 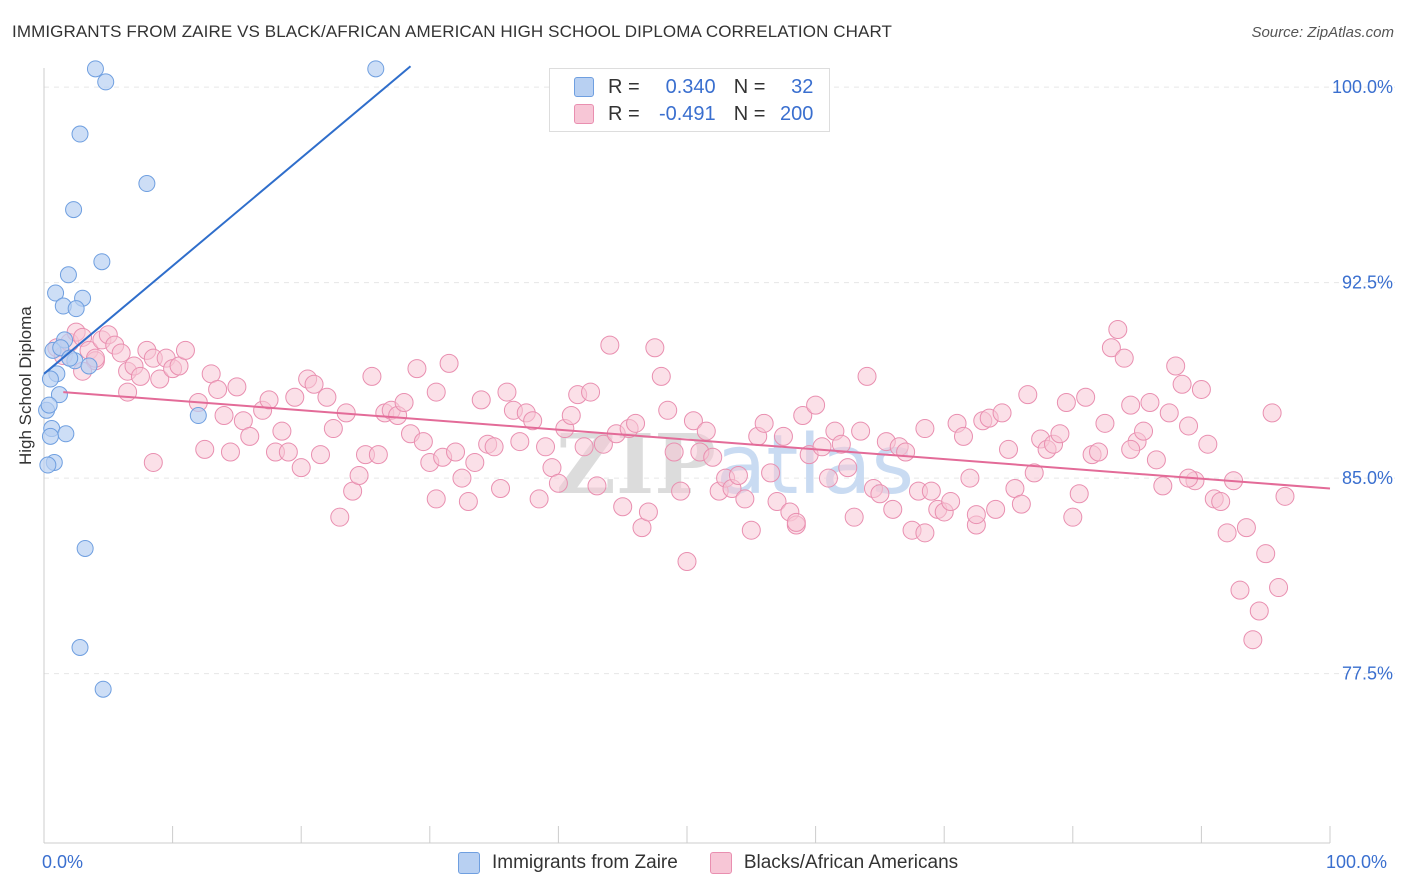 What do you see at coordinates (1367, 478) in the screenshot?
I see `y-tick-label: 85.0%` at bounding box center [1367, 478].